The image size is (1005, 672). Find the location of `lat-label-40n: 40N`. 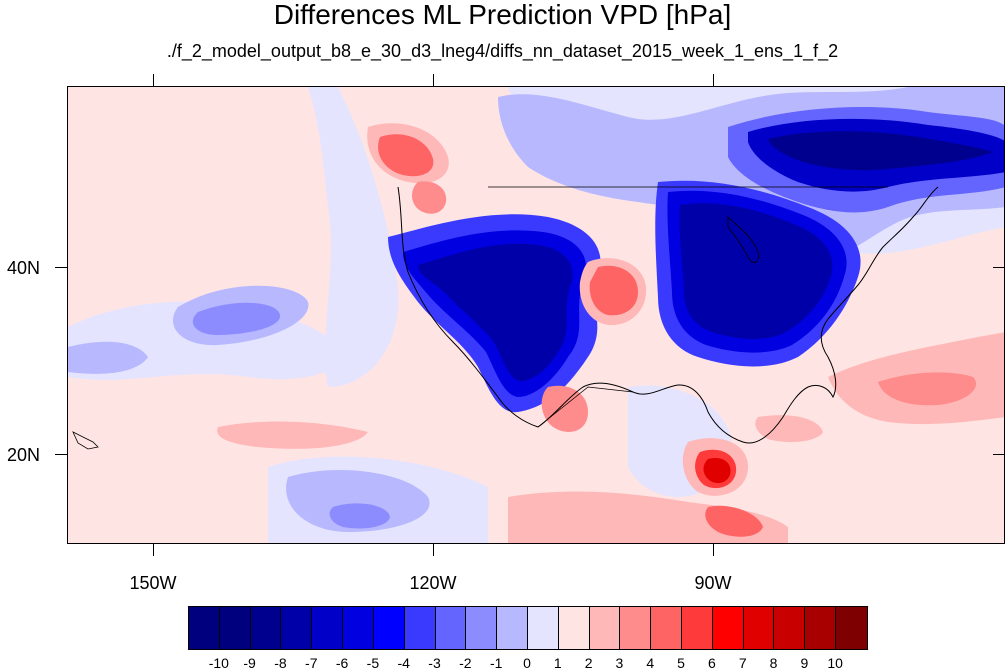

lat-label-40n: 40N is located at coordinates (23, 268).